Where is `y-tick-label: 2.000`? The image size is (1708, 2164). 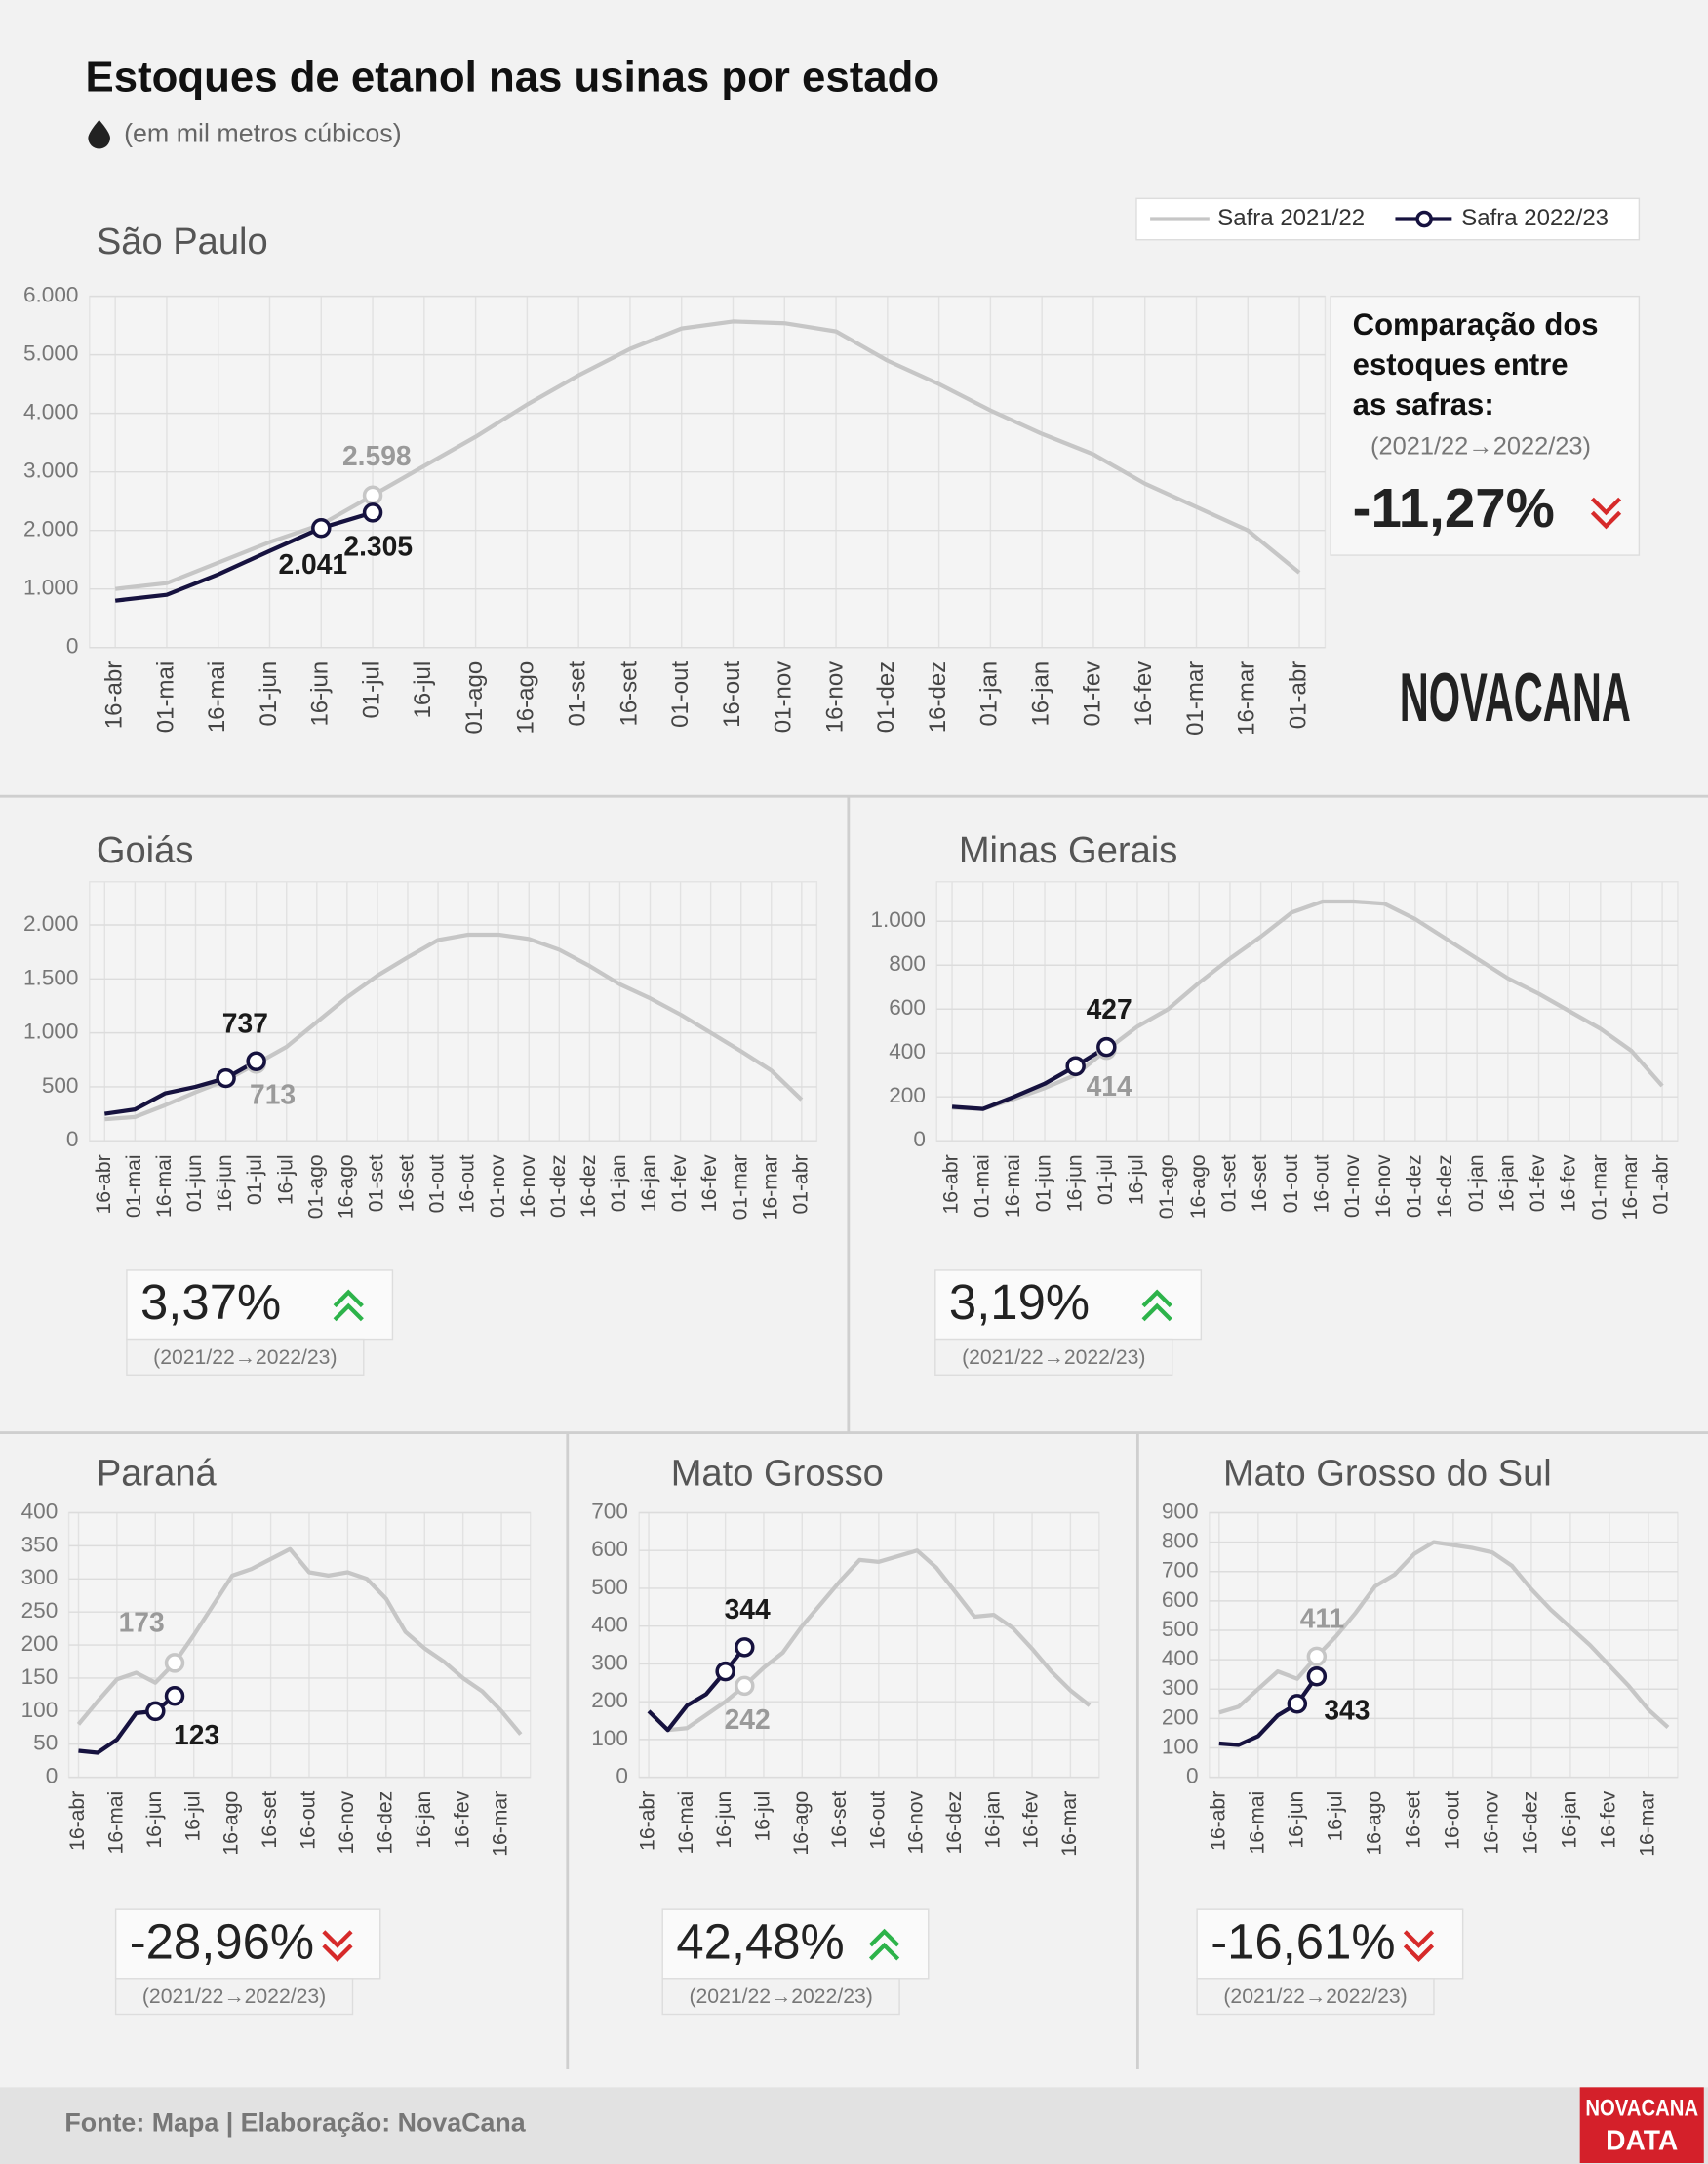 y-tick-label: 2.000 is located at coordinates (51, 529).